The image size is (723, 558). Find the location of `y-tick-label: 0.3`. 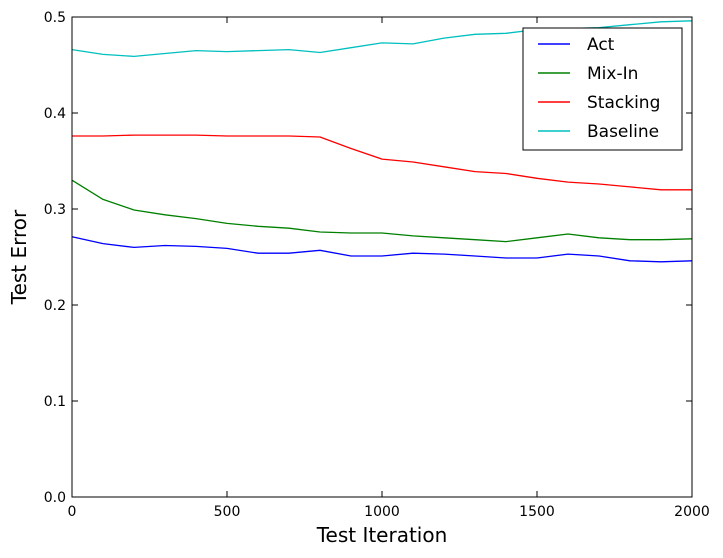

y-tick-label: 0.3 is located at coordinates (55, 210).